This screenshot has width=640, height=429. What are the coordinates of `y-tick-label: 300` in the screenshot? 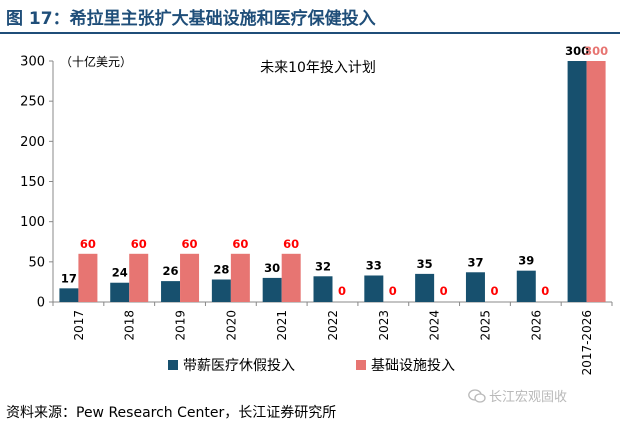 It's located at (32, 62).